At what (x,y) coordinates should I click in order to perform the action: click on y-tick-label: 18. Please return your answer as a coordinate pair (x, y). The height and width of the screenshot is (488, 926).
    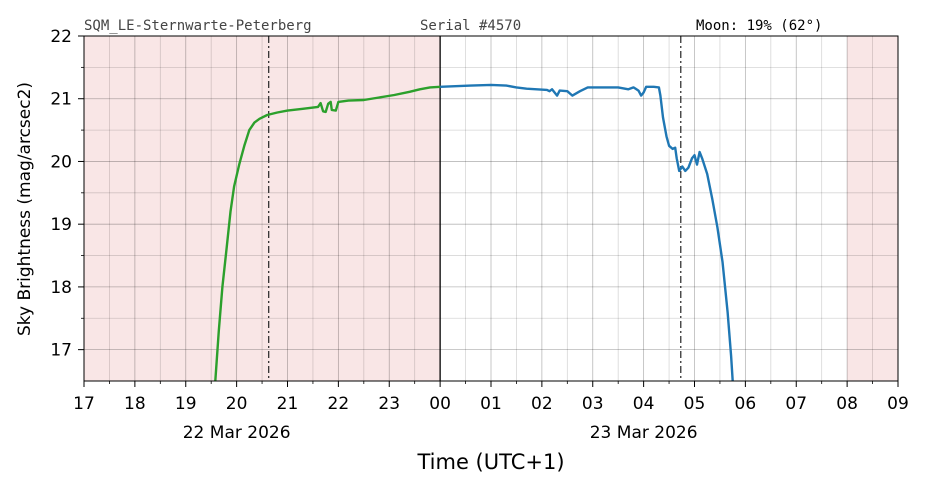
    Looking at the image, I should click on (61, 288).